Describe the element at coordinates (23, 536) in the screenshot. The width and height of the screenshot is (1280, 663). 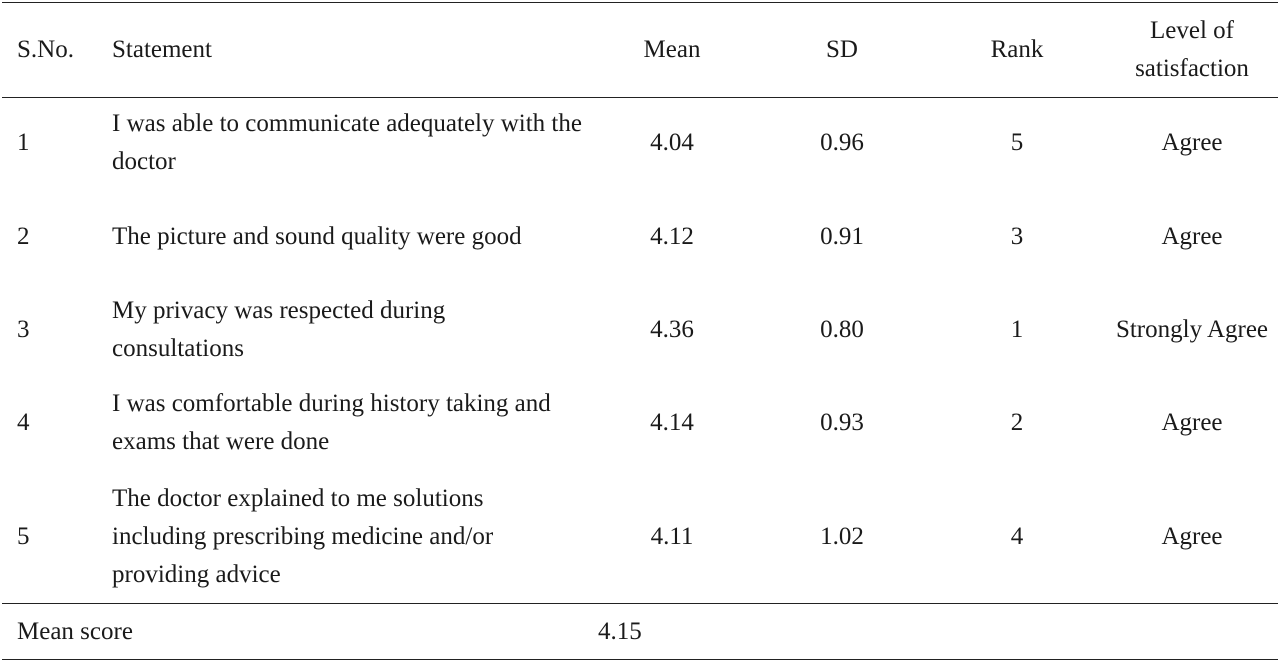
I see `row-sno: 5` at that location.